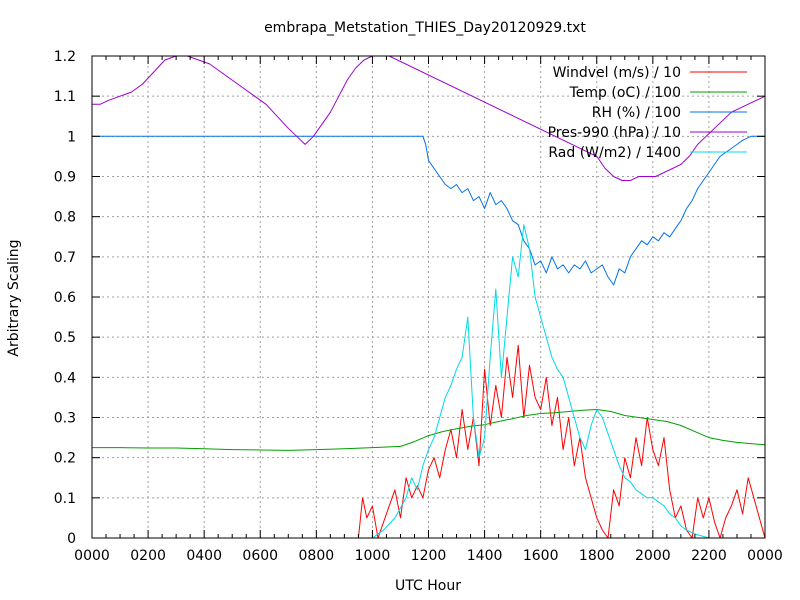  What do you see at coordinates (425, 28) in the screenshot?
I see `chart-title: embrapa_Metstation_THIES_Day20120929.txt` at bounding box center [425, 28].